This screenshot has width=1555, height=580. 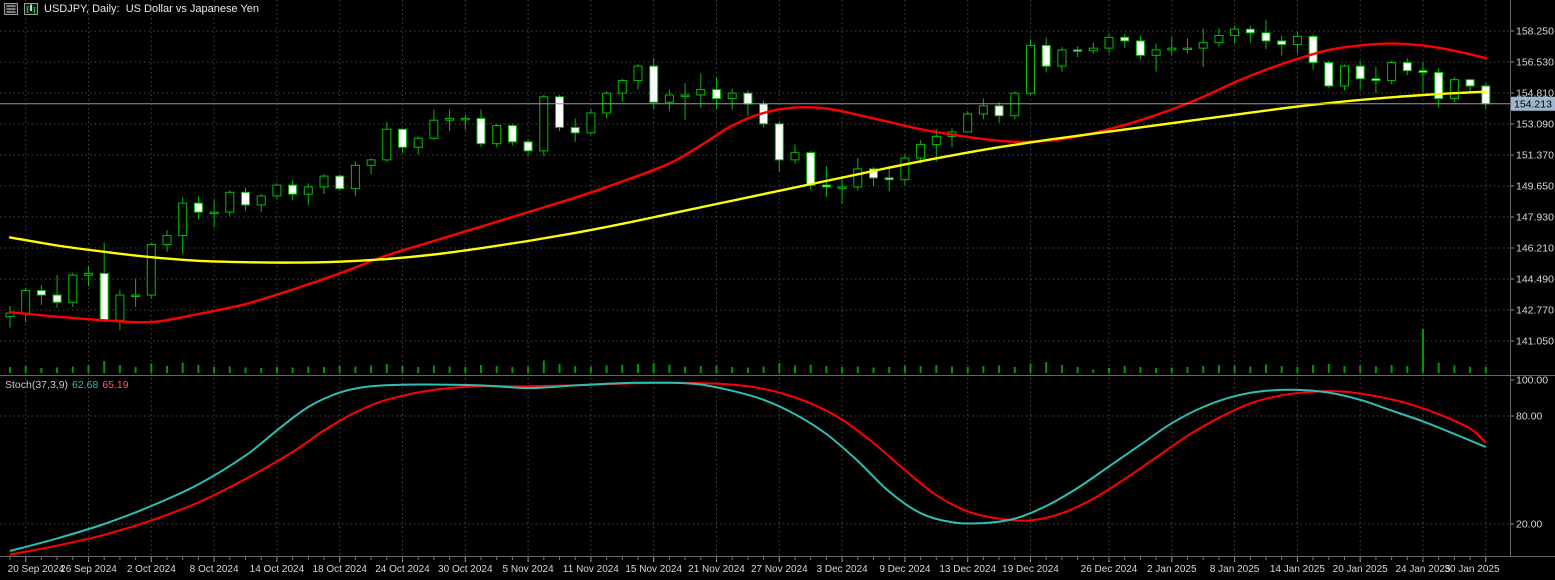 What do you see at coordinates (1535, 280) in the screenshot?
I see `price-tick-label: 144.490` at bounding box center [1535, 280].